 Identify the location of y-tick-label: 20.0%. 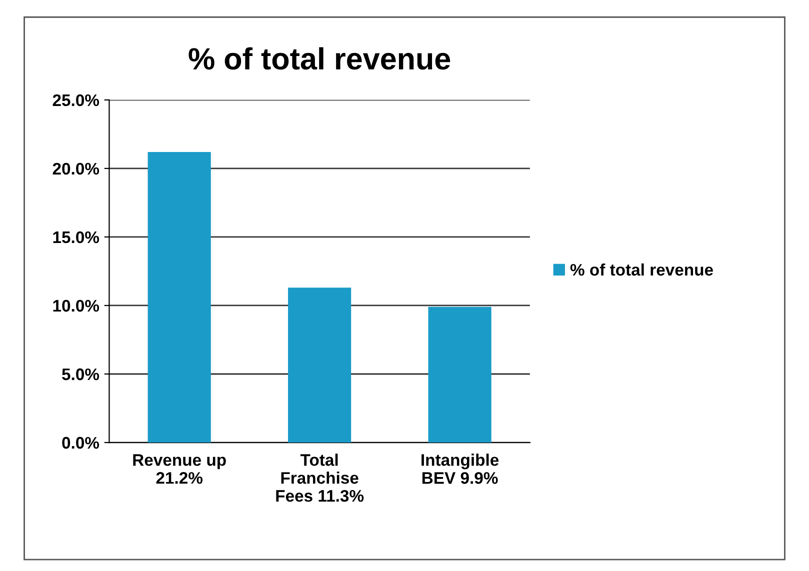
(76, 168).